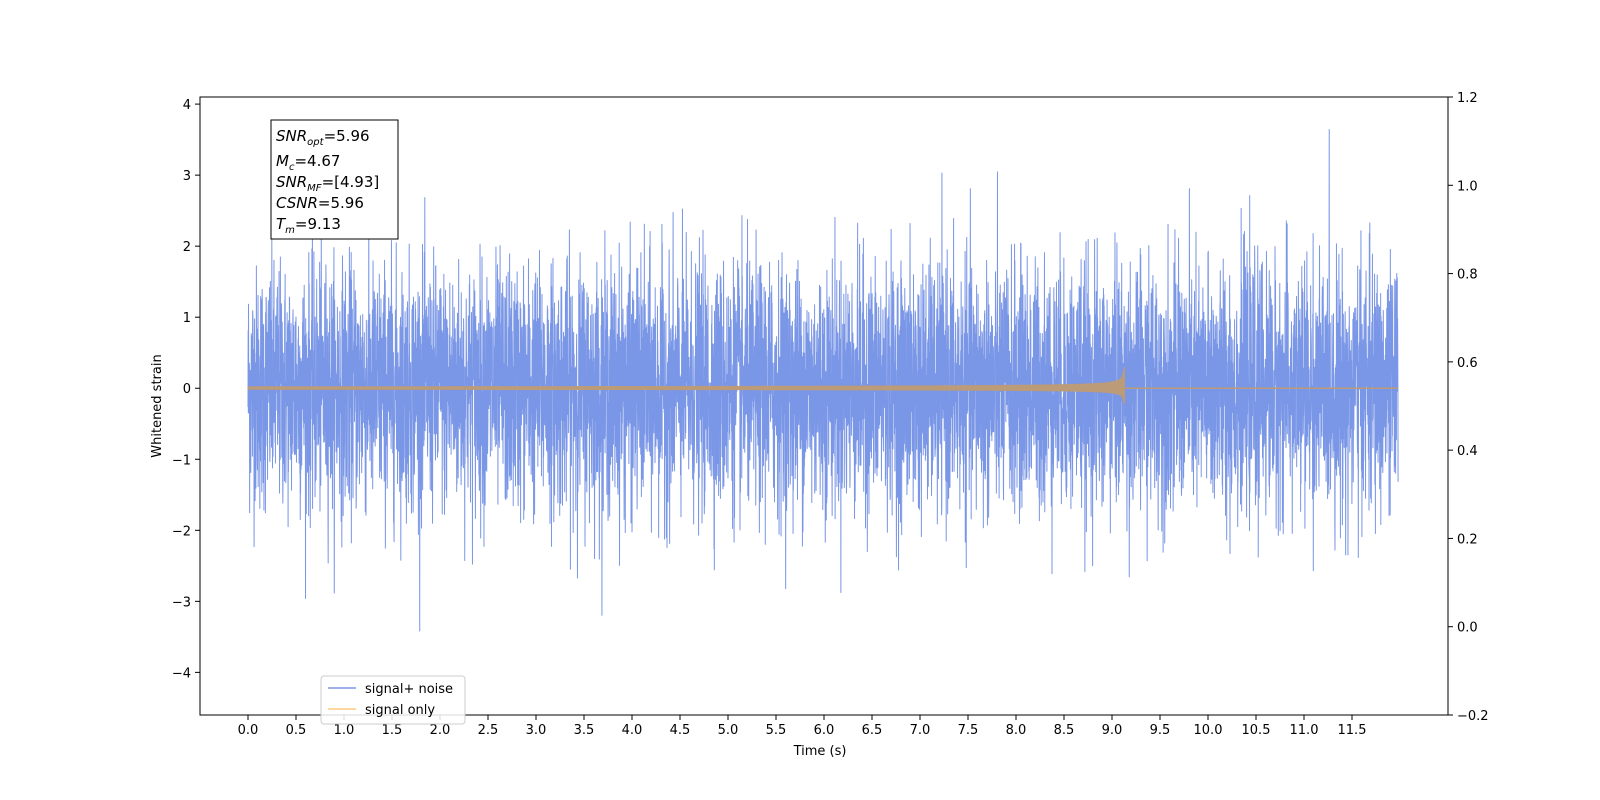 This screenshot has height=800, width=1600. Describe the element at coordinates (1468, 407) in the screenshot. I see `y2-axis-ticks: −0.2 0.0 0.2 0.4 0.6 0.8 1.0 1.2` at that location.